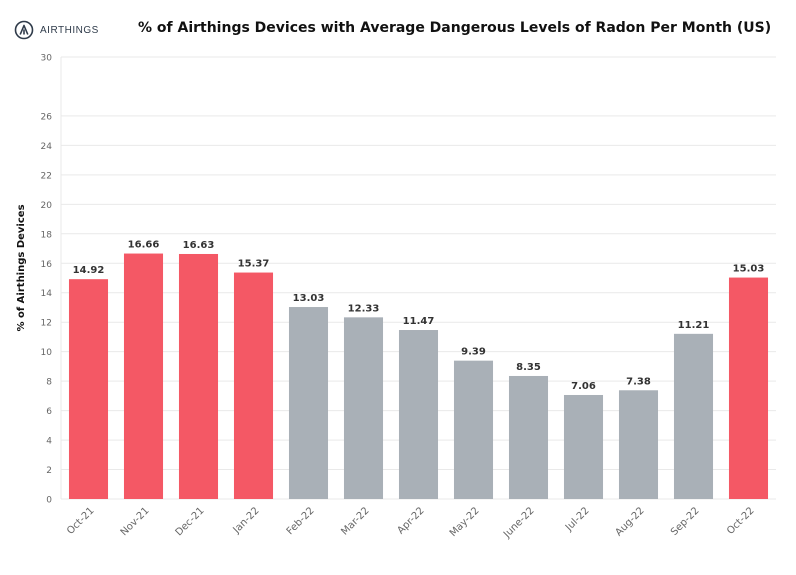 The image size is (796, 575). What do you see at coordinates (528, 367) in the screenshot?
I see `data-label: 8.35` at bounding box center [528, 367].